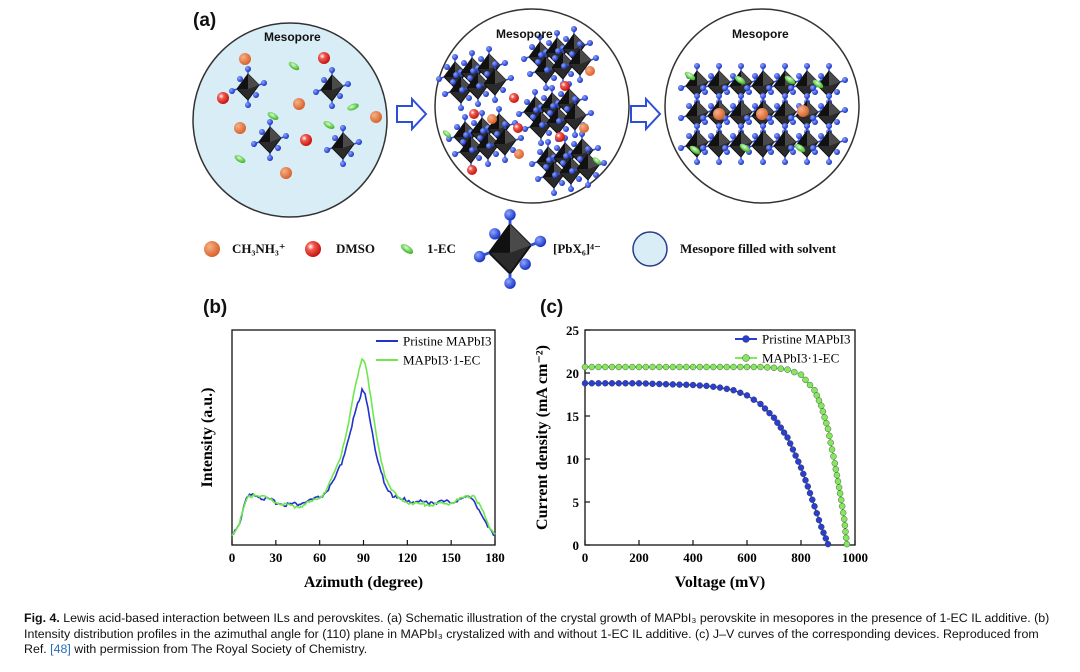  Describe the element at coordinates (451, 557) in the screenshot. I see `x-tick-label: 150` at that location.